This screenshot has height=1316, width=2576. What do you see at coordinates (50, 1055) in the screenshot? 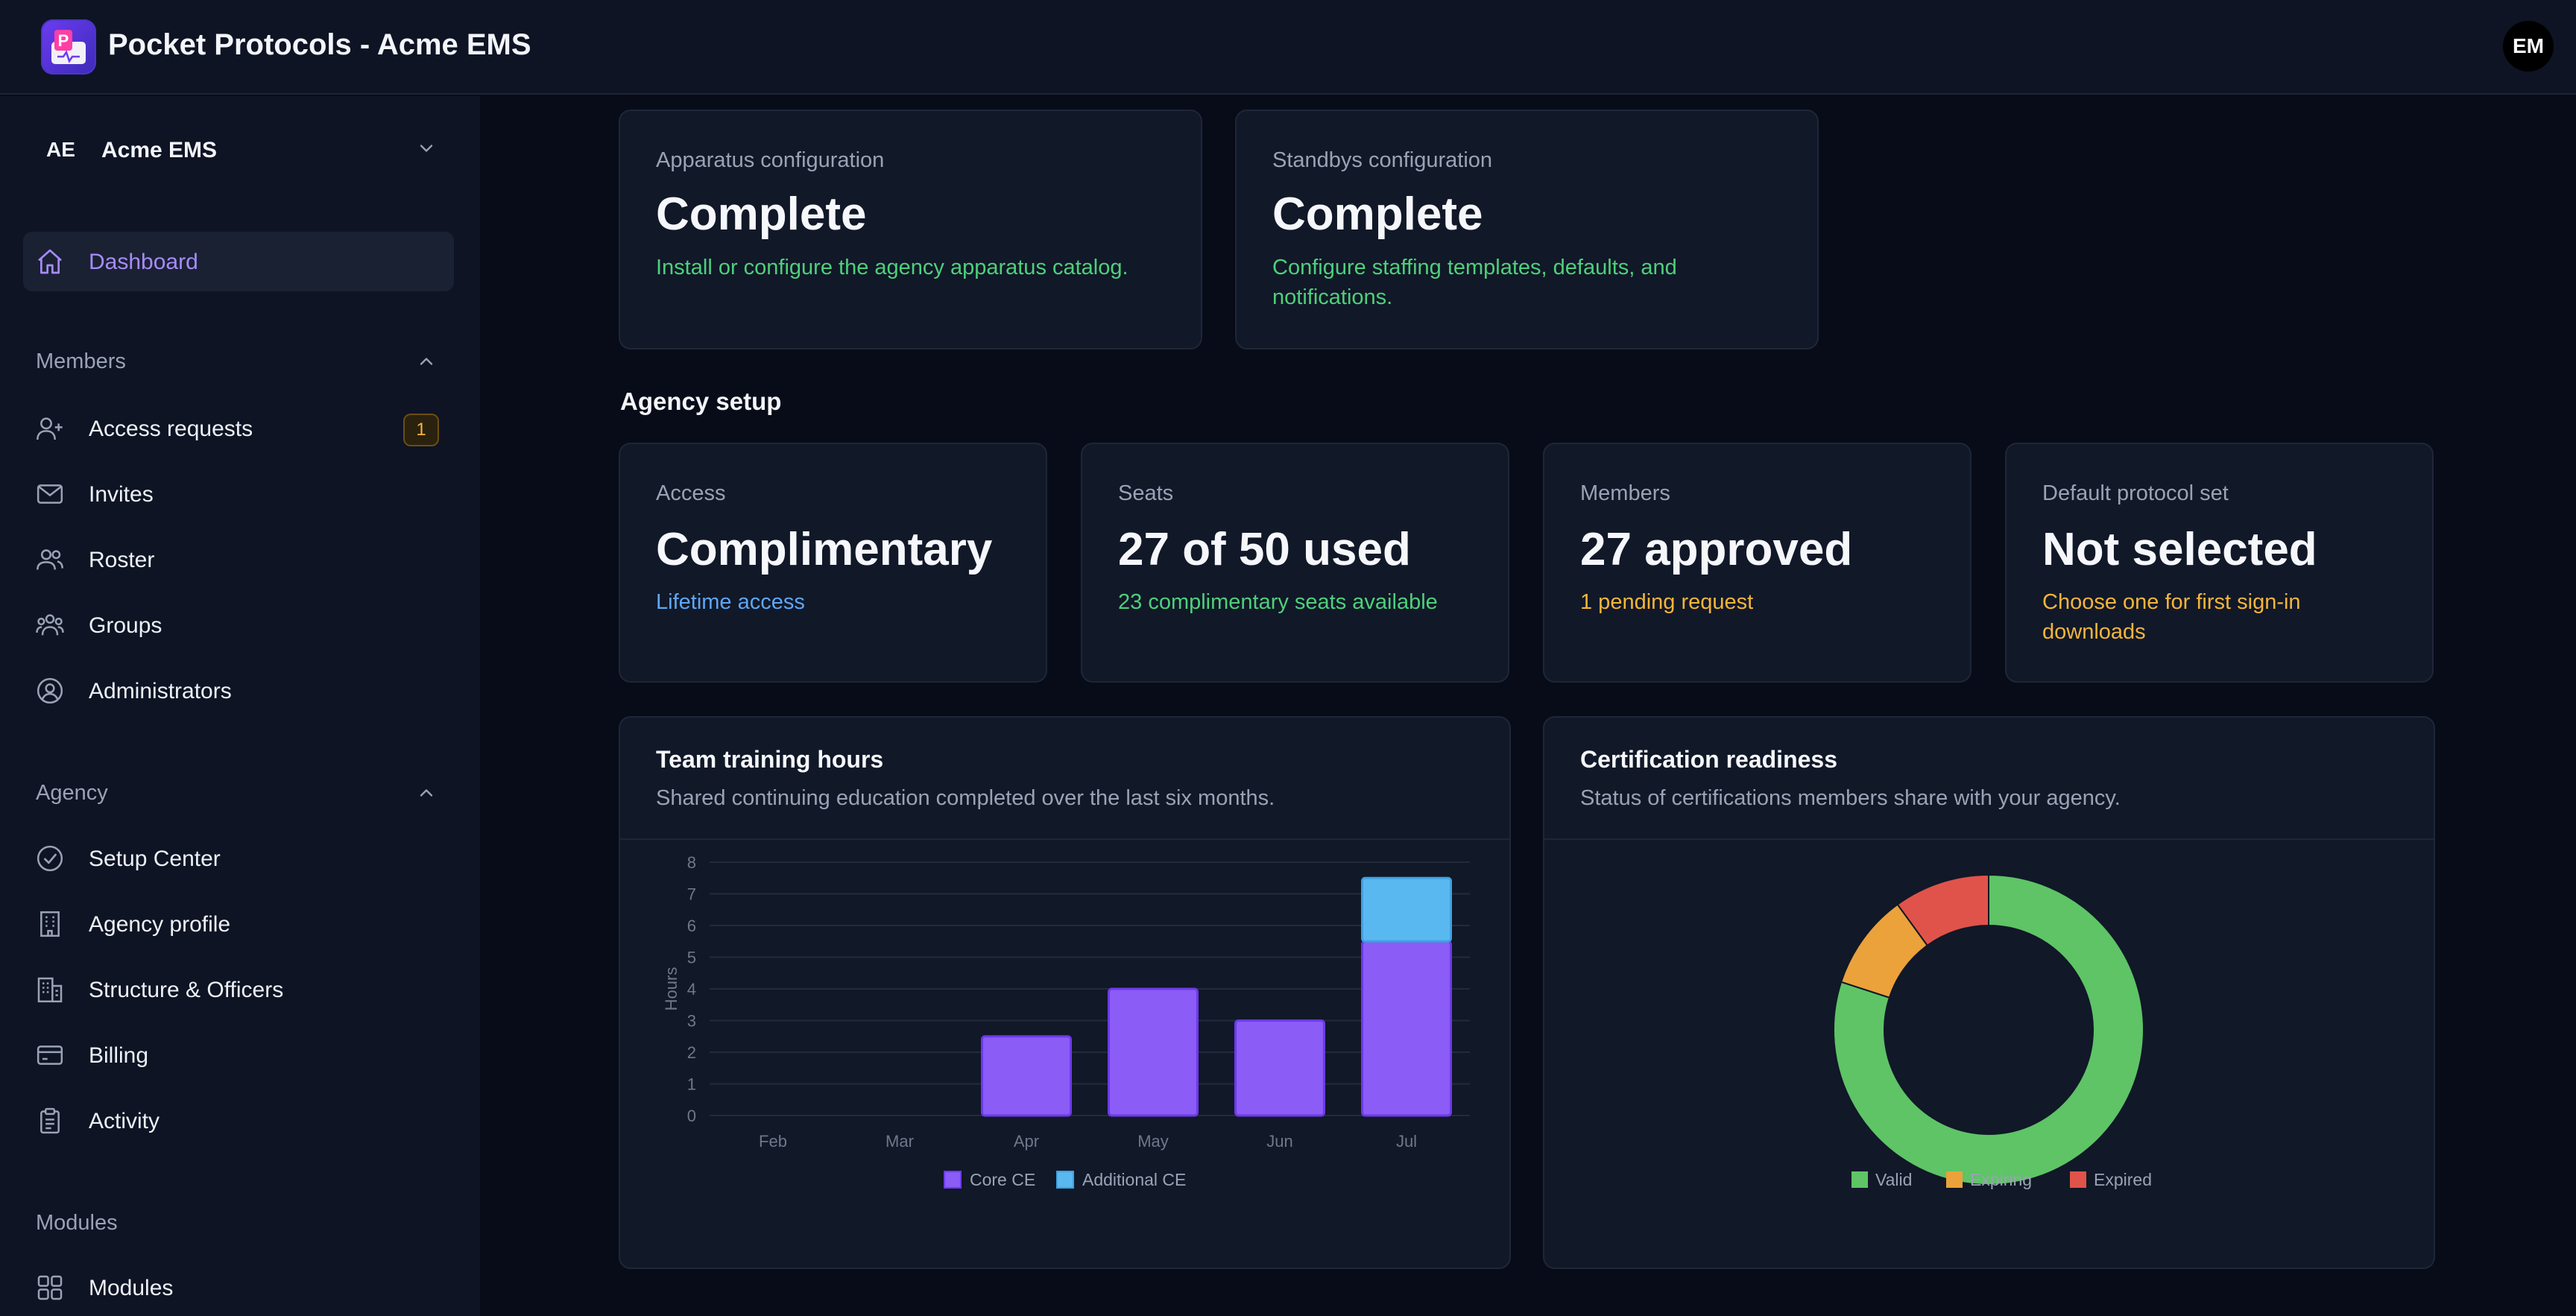
I see `credit-card-icon` at bounding box center [50, 1055].